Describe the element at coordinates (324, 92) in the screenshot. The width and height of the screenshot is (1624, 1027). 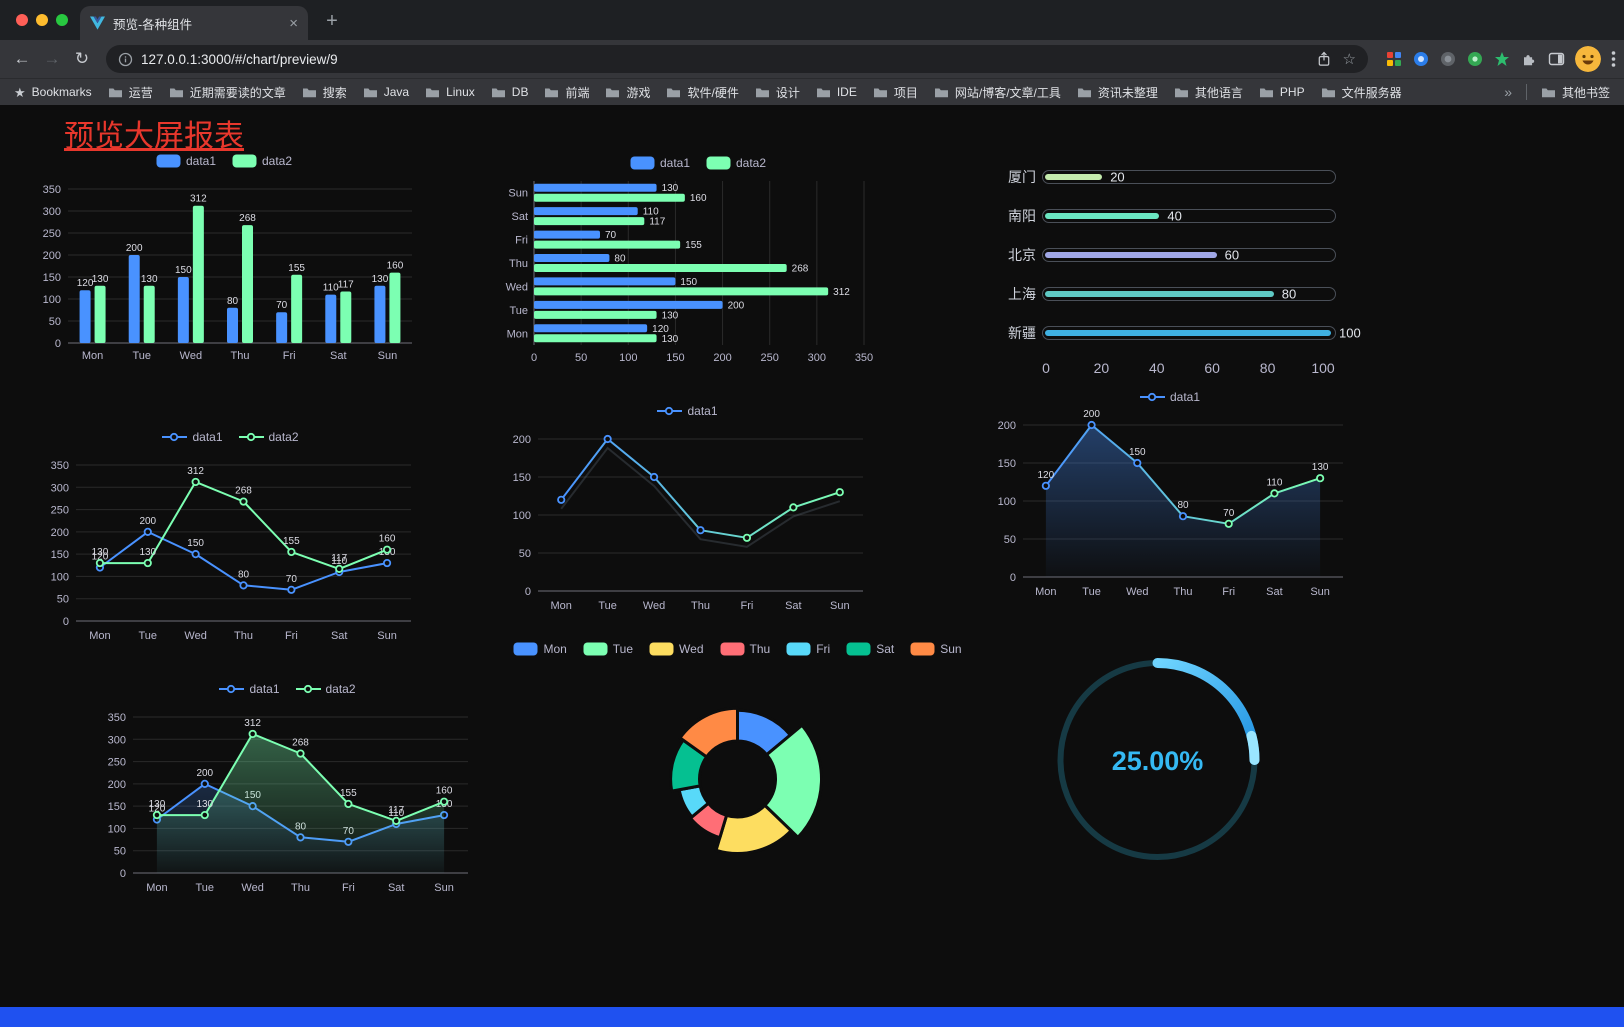
I see `bookmark-folder: 搜索` at that location.